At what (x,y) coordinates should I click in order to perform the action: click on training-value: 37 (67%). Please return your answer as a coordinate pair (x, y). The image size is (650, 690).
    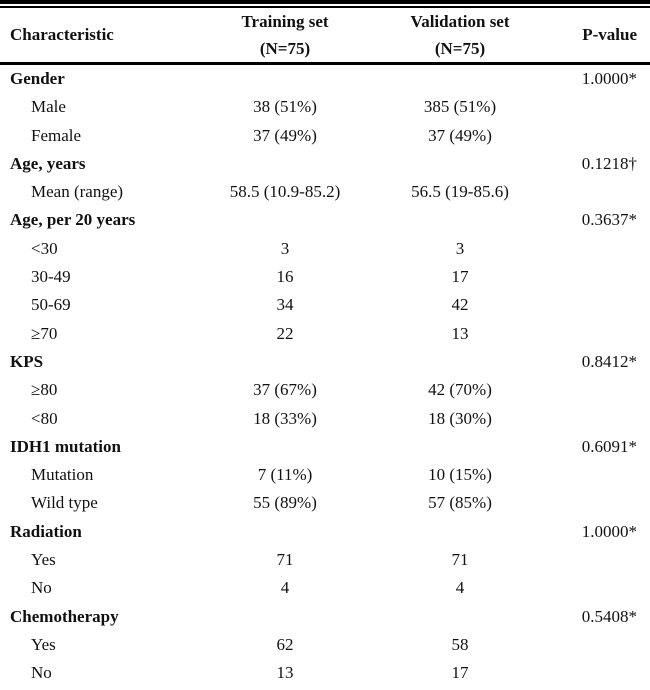
    Looking at the image, I should click on (285, 390).